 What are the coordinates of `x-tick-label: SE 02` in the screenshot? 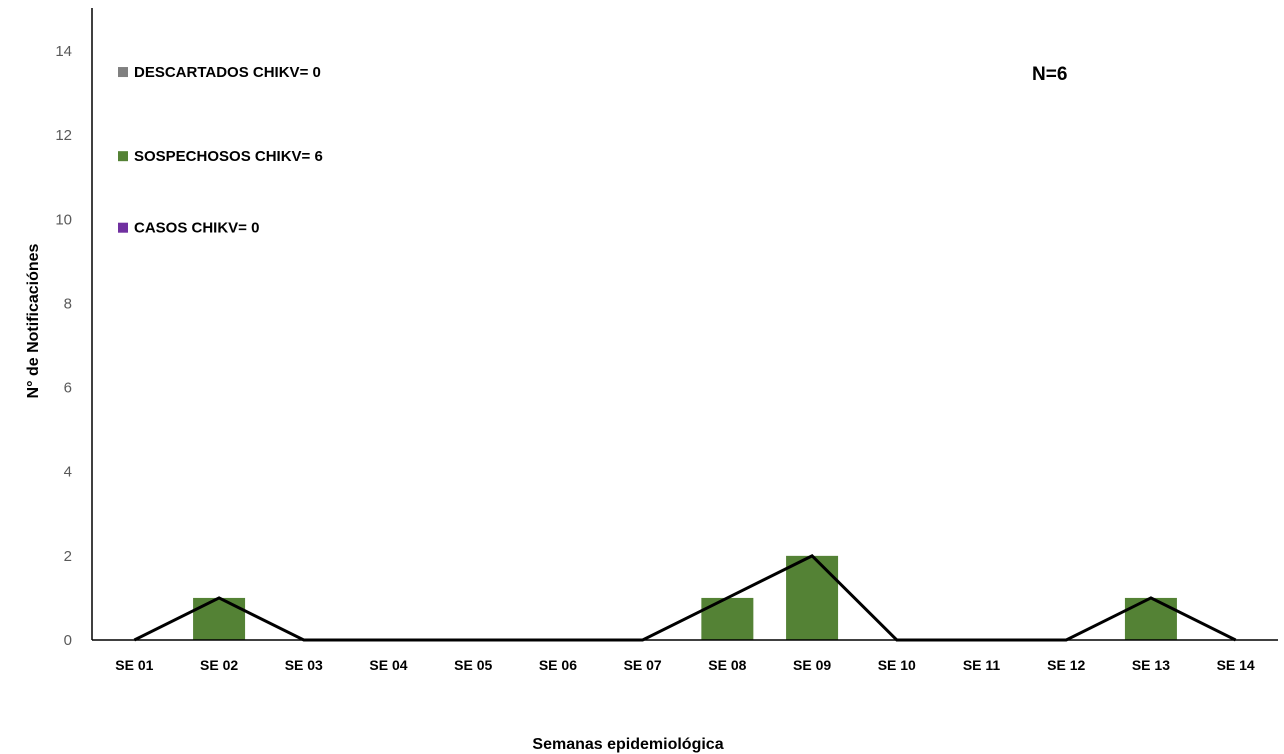 It's located at (219, 665).